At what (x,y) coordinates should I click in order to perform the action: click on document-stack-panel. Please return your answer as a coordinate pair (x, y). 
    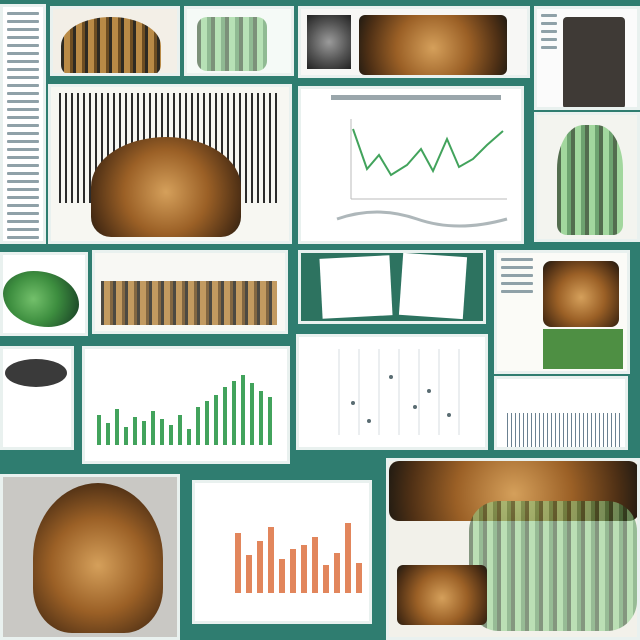
    Looking at the image, I should click on (392, 287).